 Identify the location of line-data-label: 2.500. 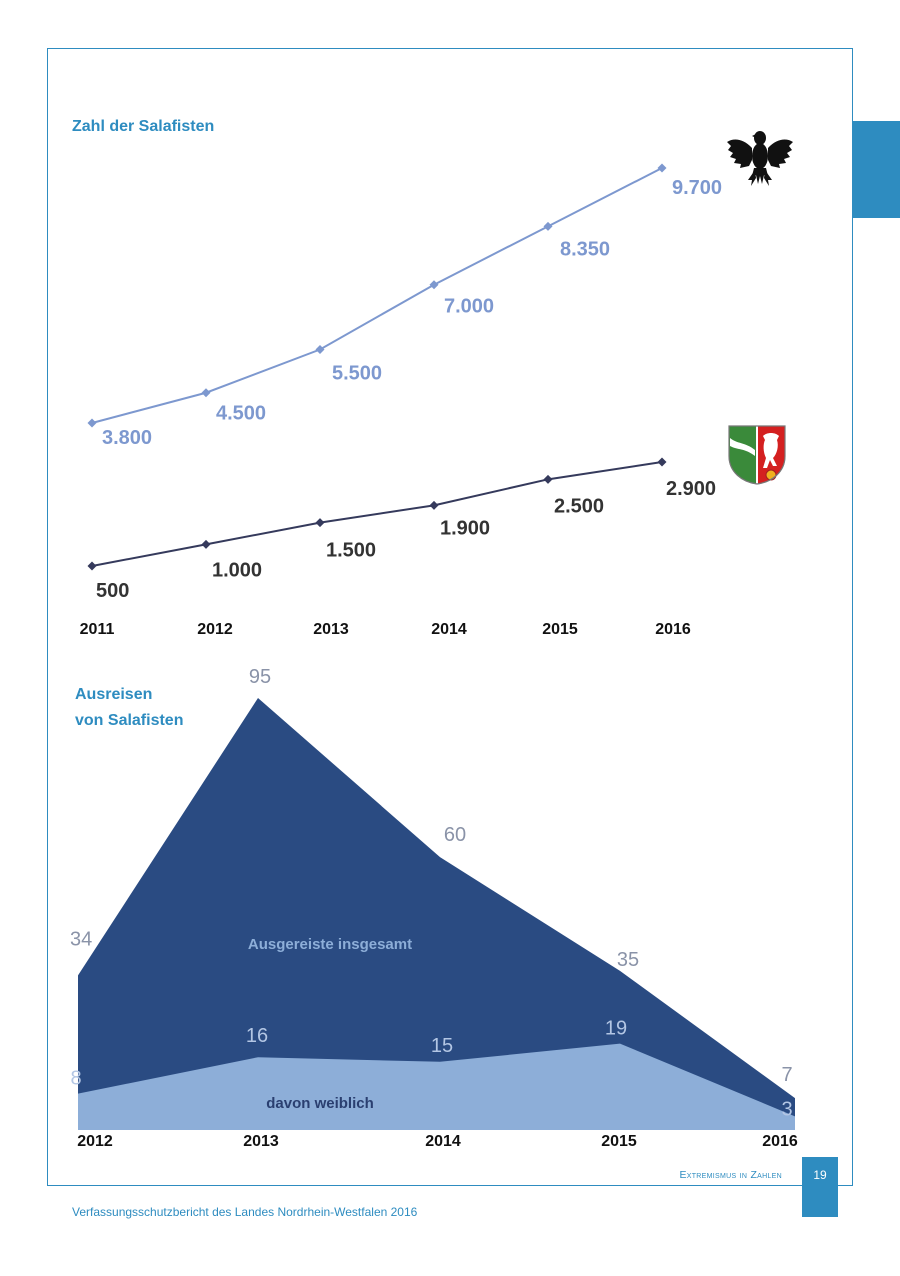
(579, 506).